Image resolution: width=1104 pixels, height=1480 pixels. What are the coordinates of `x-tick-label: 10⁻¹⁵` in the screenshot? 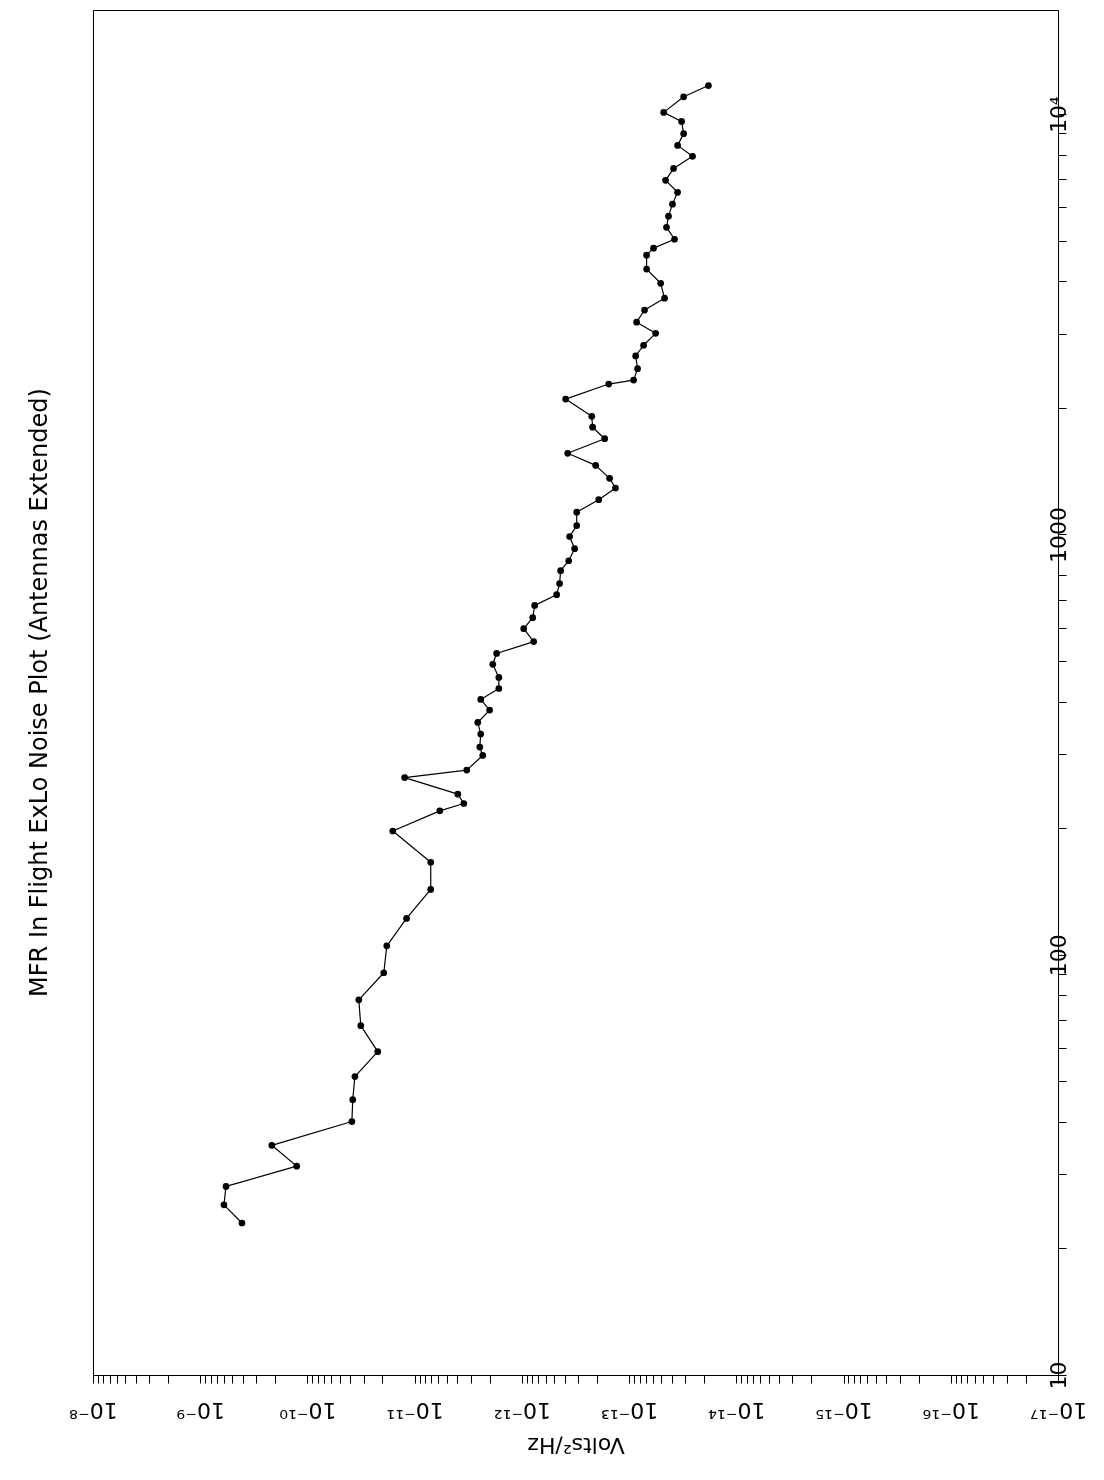 It's located at (844, 1410).